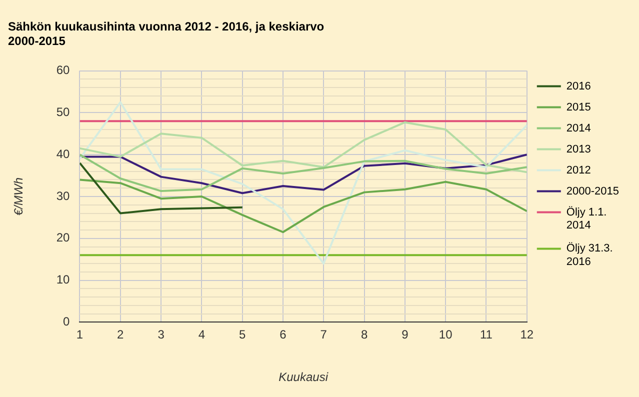 The height and width of the screenshot is (397, 639). What do you see at coordinates (578, 149) in the screenshot?
I see `legend-label: 2013` at bounding box center [578, 149].